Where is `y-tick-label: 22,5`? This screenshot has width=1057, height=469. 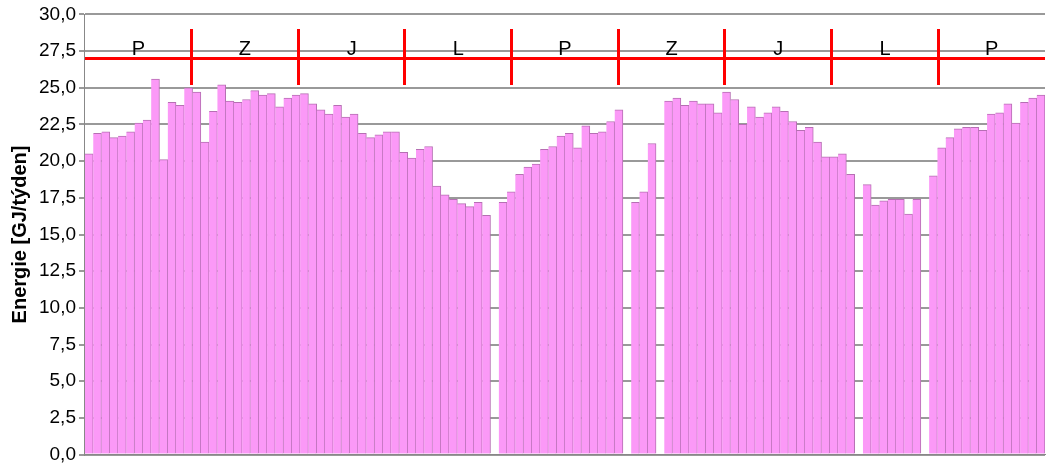 y-tick-label: 22,5 is located at coordinates (57, 123).